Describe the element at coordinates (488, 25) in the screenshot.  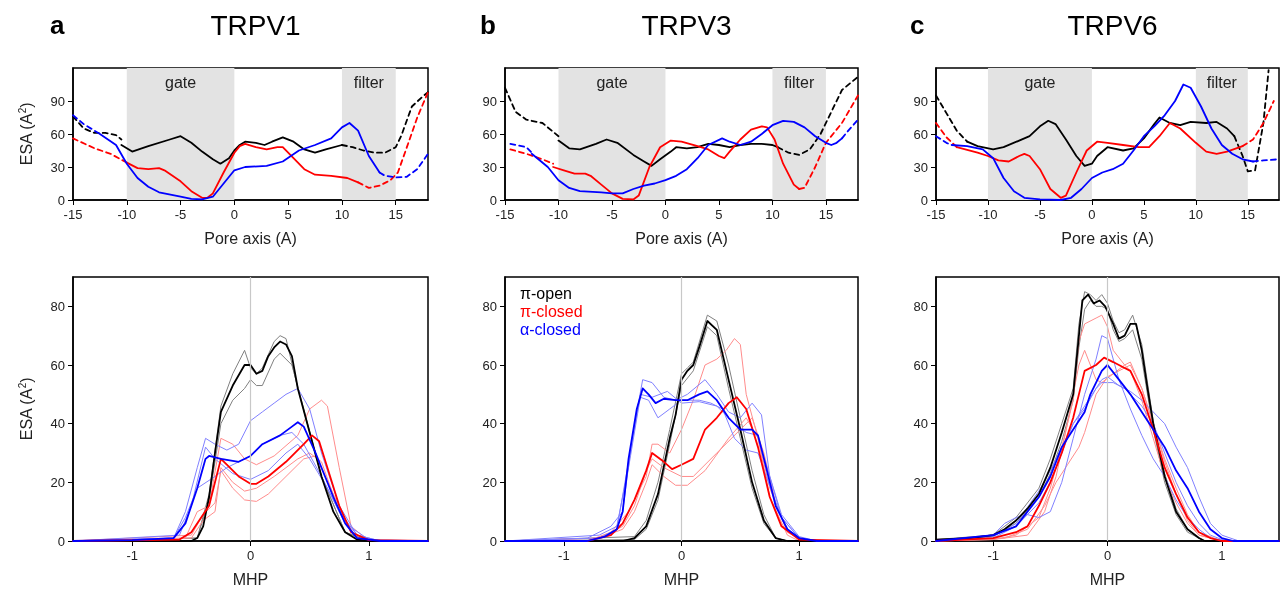
I see `text: b` at that location.